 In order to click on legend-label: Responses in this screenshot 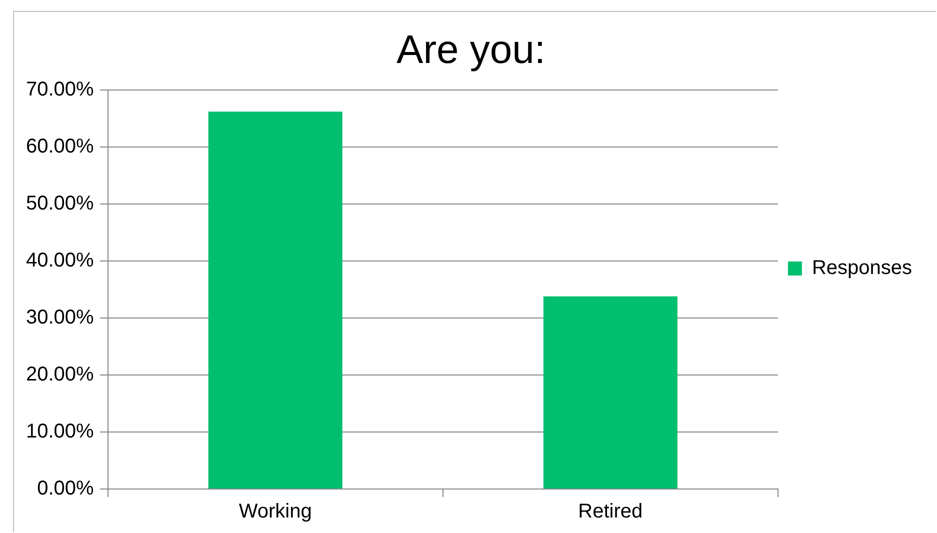, I will do `click(862, 268)`.